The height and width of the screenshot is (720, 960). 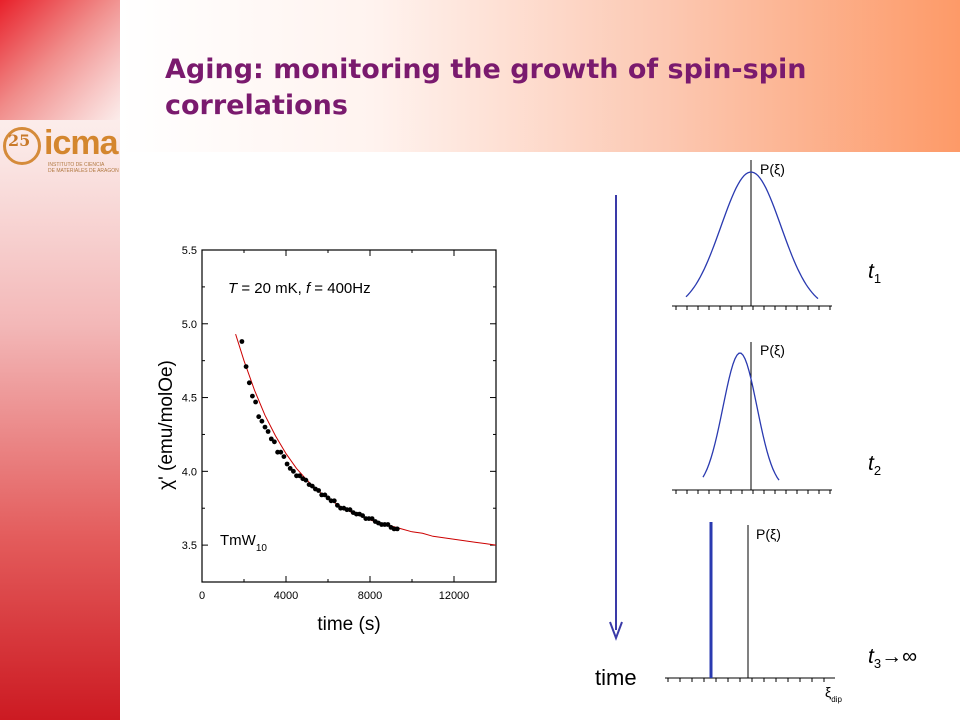 What do you see at coordinates (286, 596) in the screenshot?
I see `x-tick-label: 4000` at bounding box center [286, 596].